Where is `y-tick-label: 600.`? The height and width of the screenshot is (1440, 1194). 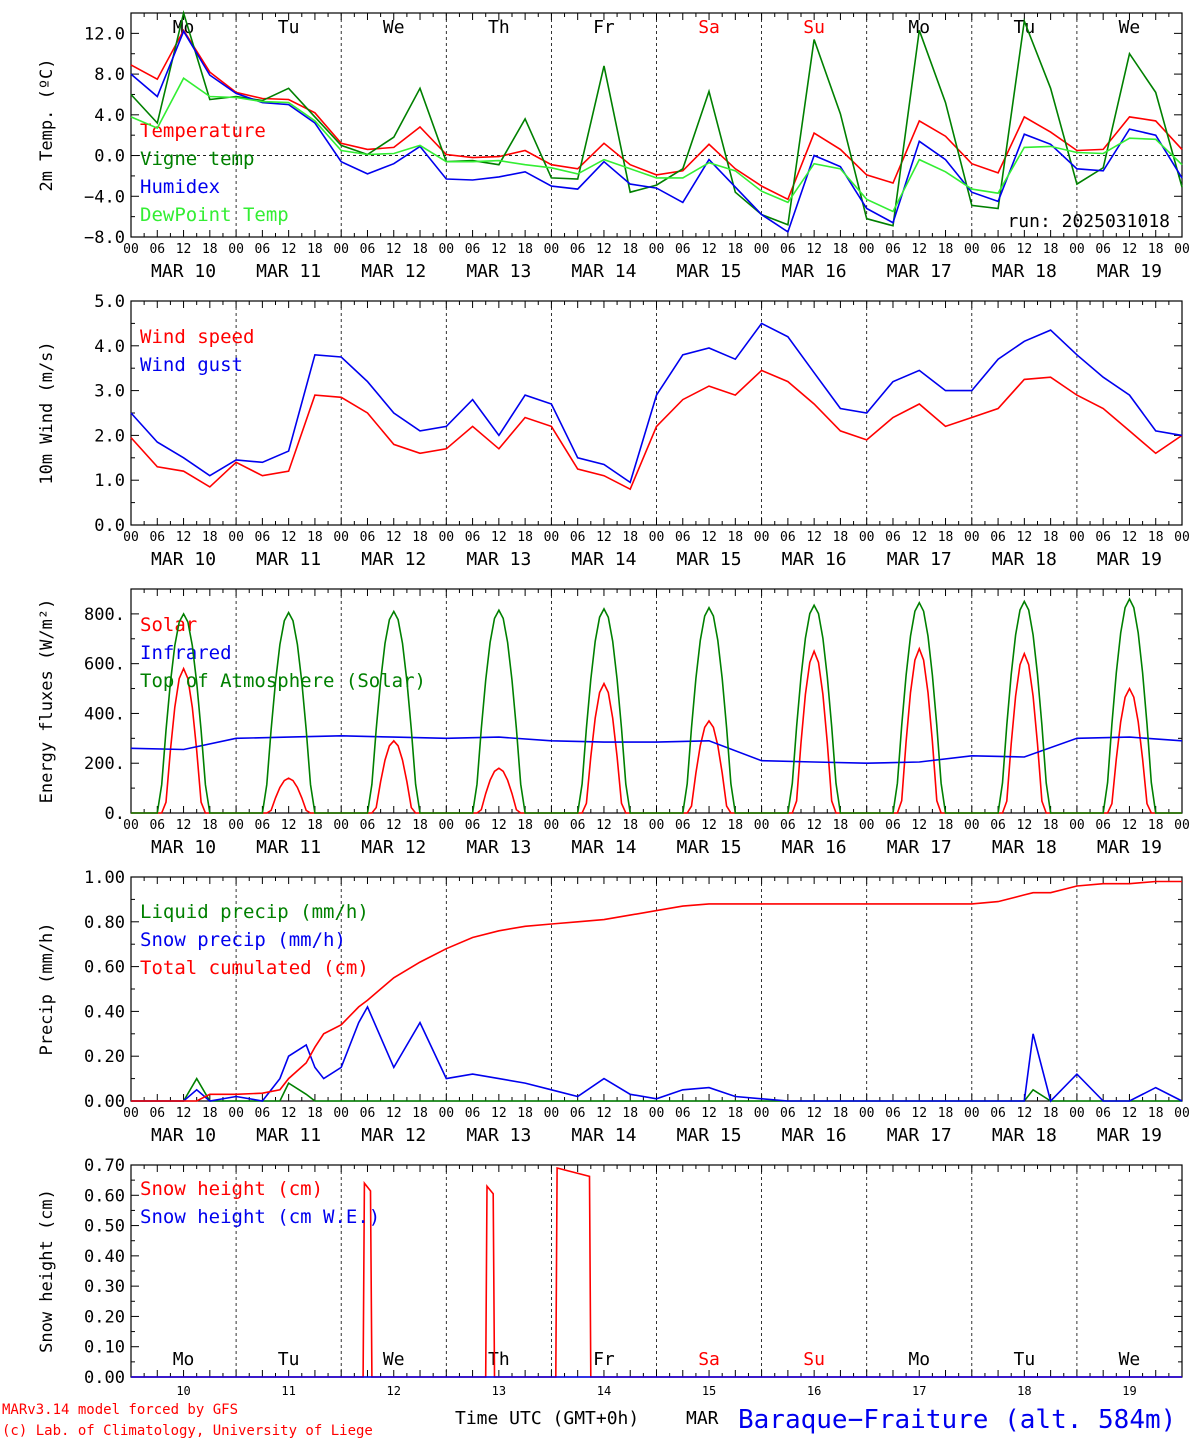 y-tick-label: 600. is located at coordinates (104, 665).